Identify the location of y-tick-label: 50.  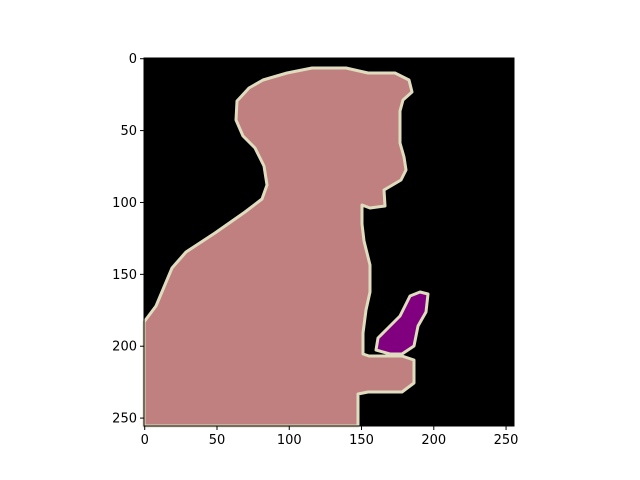
(128, 131).